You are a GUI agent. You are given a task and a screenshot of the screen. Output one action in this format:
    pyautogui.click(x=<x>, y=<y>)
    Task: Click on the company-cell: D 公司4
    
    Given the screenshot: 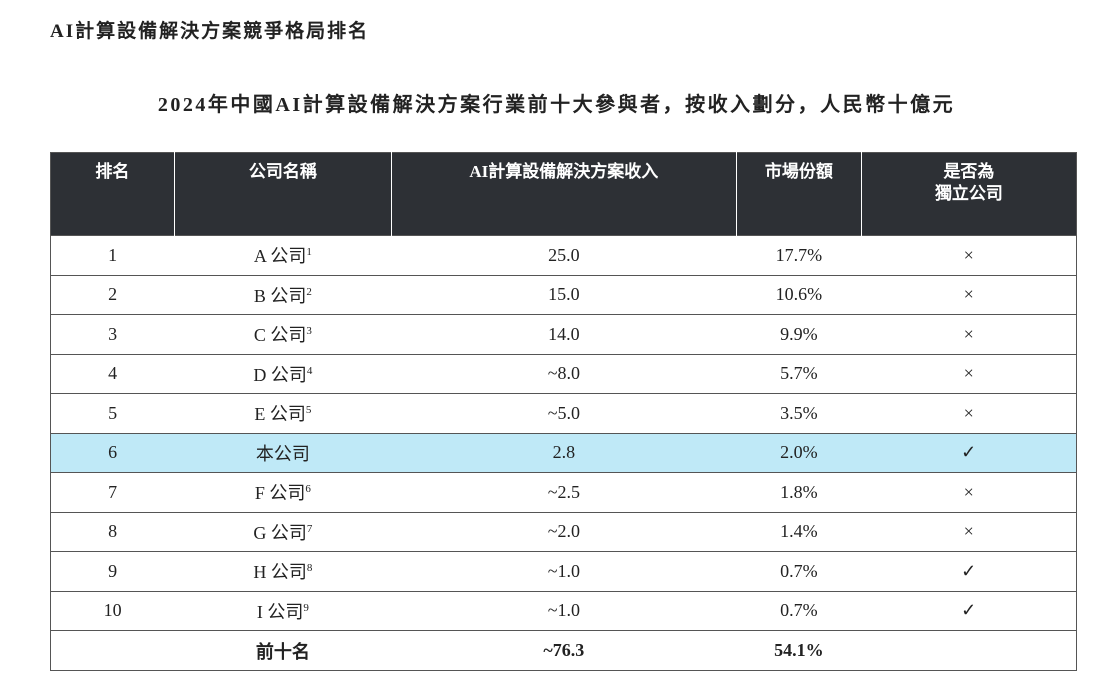 What is the action you would take?
    pyautogui.click(x=283, y=373)
    